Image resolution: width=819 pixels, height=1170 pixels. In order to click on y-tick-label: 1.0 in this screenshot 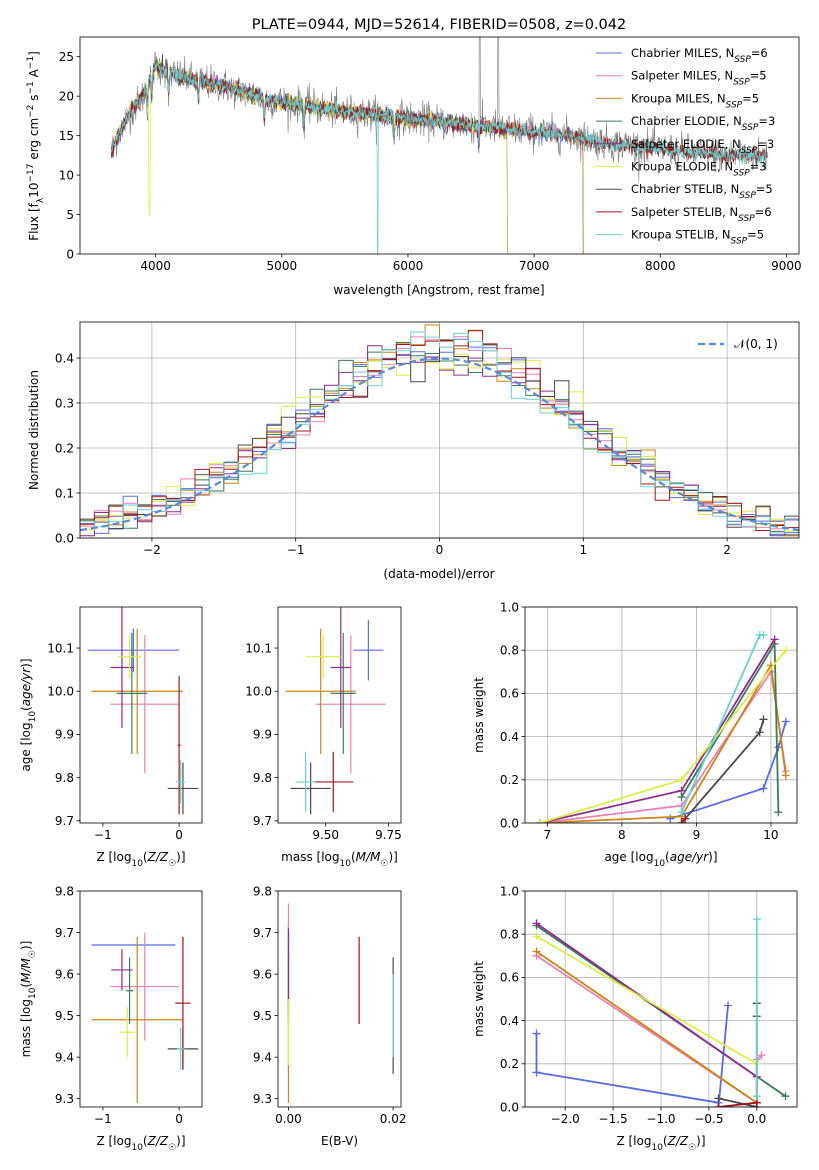, I will do `click(509, 607)`.